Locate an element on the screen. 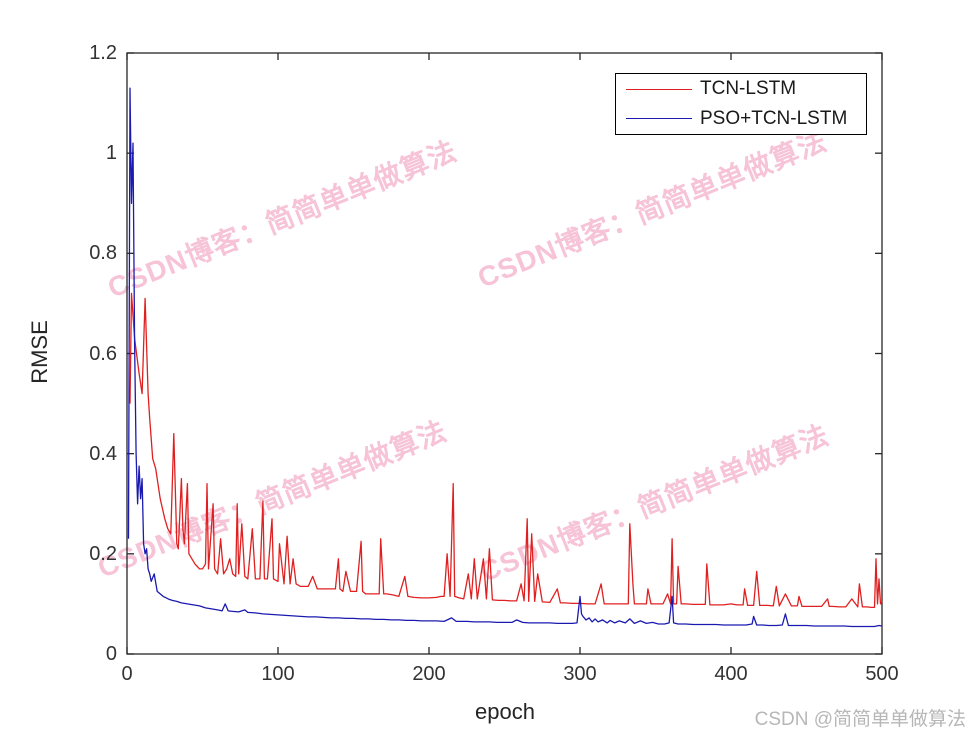  csdn-credit-watermark: CSDN @简简单单做算法 is located at coordinates (860, 719).